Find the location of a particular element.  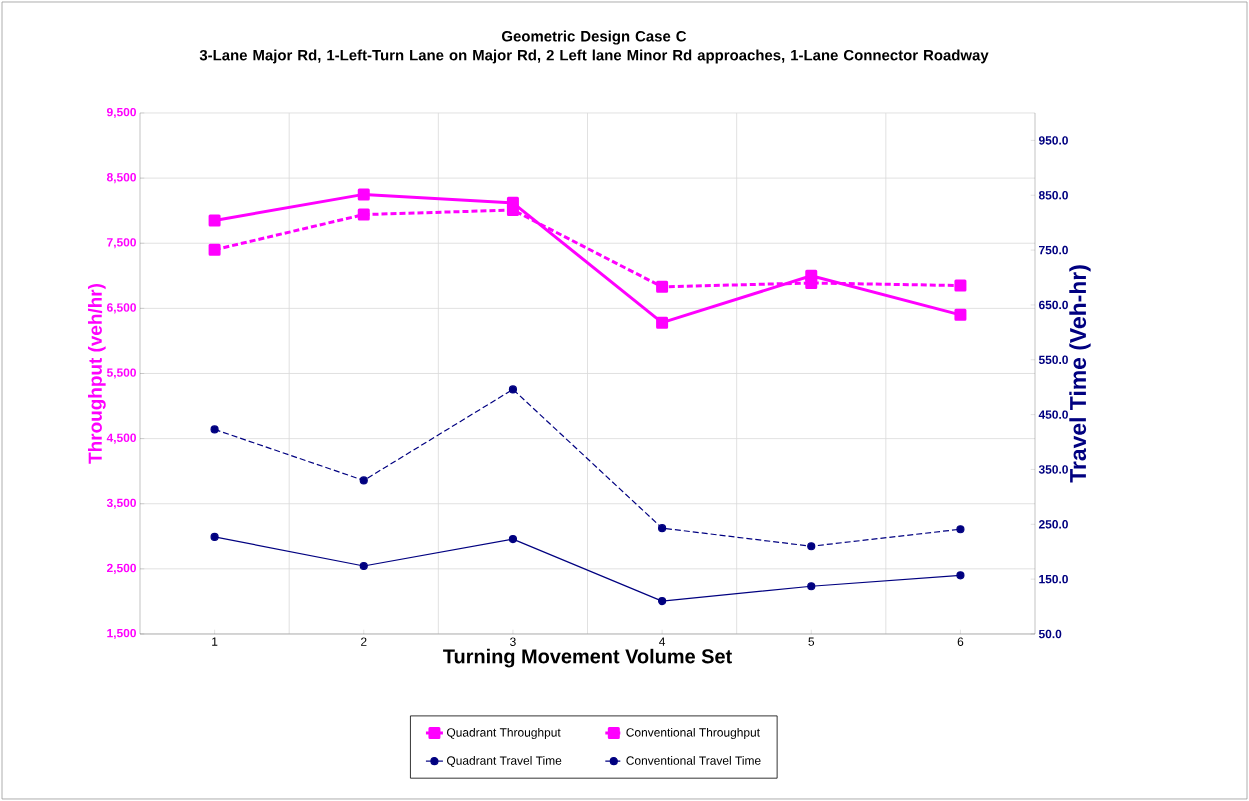

y2-tick-label: 650.0 is located at coordinates (1053, 305).